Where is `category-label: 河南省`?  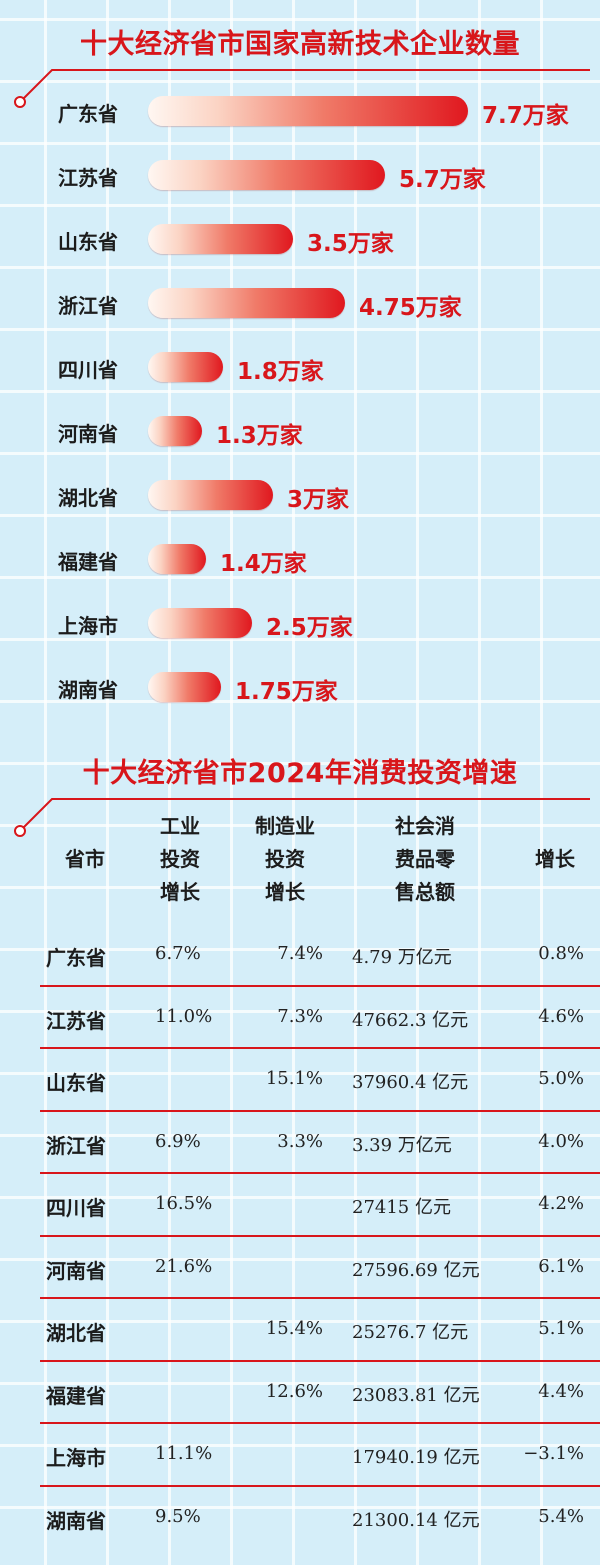
category-label: 河南省 is located at coordinates (88, 434).